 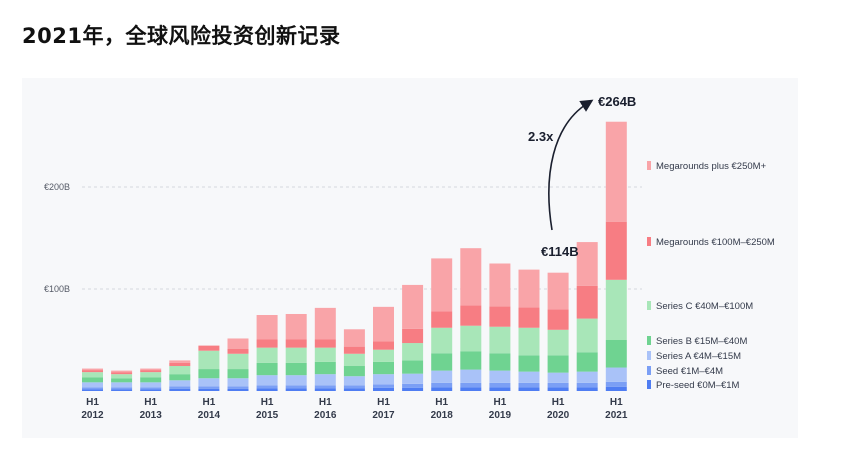 What do you see at coordinates (616, 415) in the screenshot?
I see `x-tick-label-year: 2021` at bounding box center [616, 415].